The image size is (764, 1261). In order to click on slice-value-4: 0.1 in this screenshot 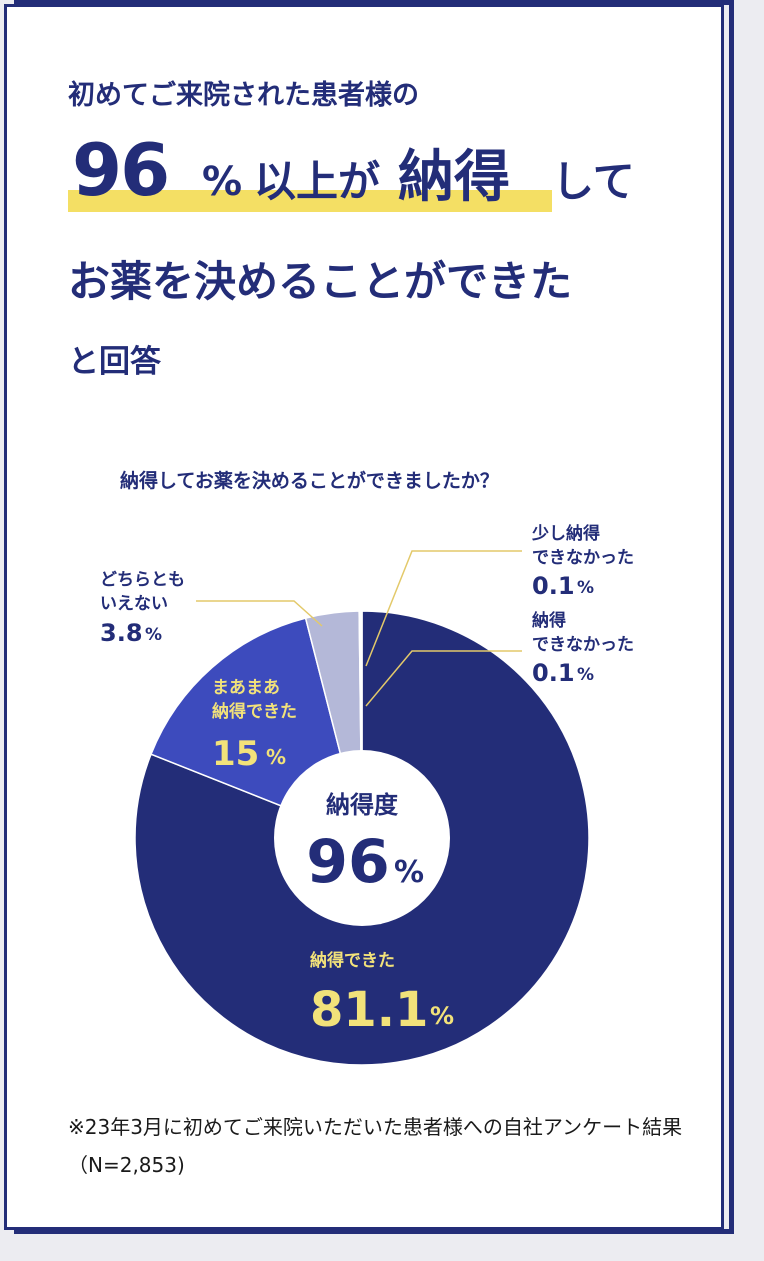, I will do `click(553, 586)`.